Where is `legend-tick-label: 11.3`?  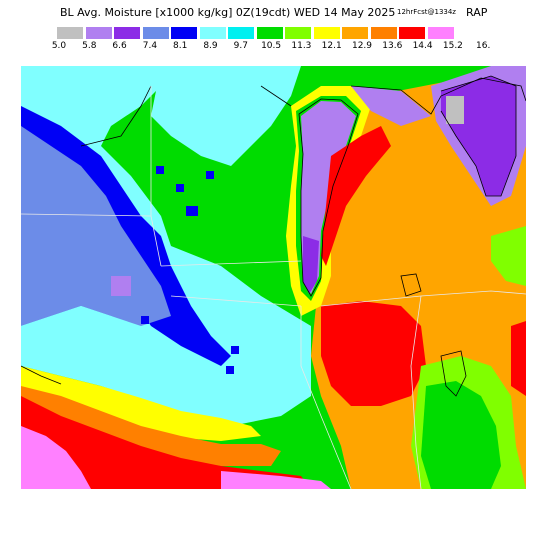
legend-tick-label: 11.3 is located at coordinates (301, 46).